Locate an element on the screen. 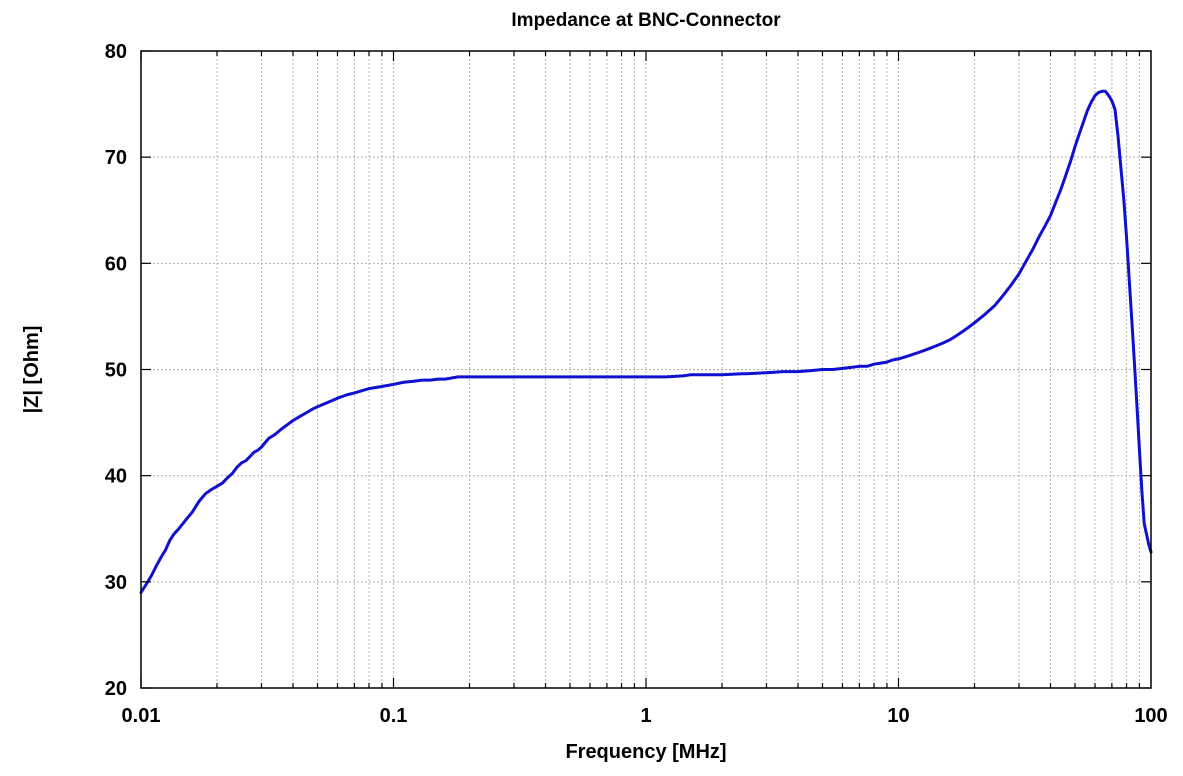 Image resolution: width=1183 pixels, height=776 pixels. chart-title: Impedance at BNC-Connector is located at coordinates (646, 20).